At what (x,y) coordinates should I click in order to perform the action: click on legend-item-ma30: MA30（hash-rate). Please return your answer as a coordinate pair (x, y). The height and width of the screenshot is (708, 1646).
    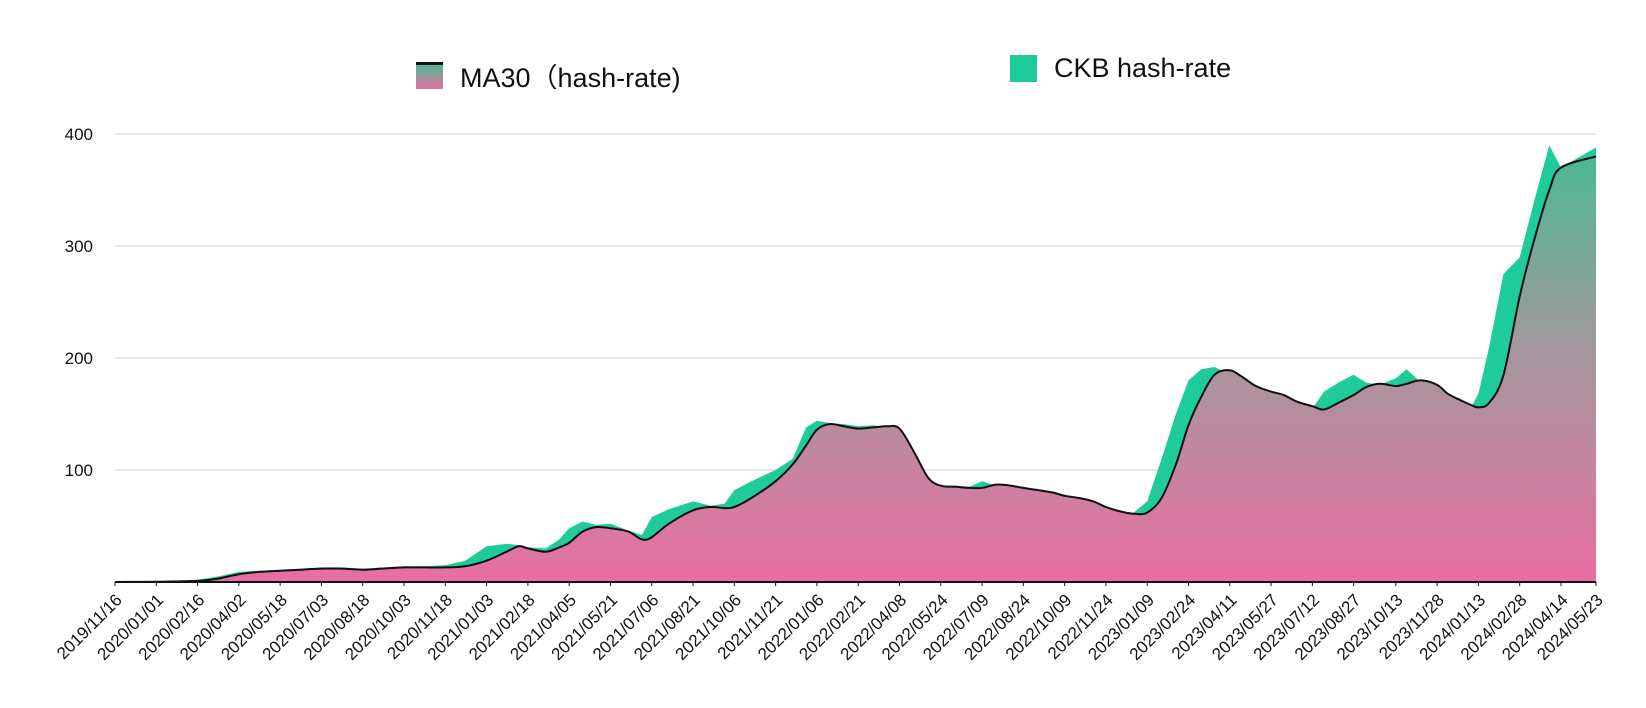
    Looking at the image, I should click on (548, 75).